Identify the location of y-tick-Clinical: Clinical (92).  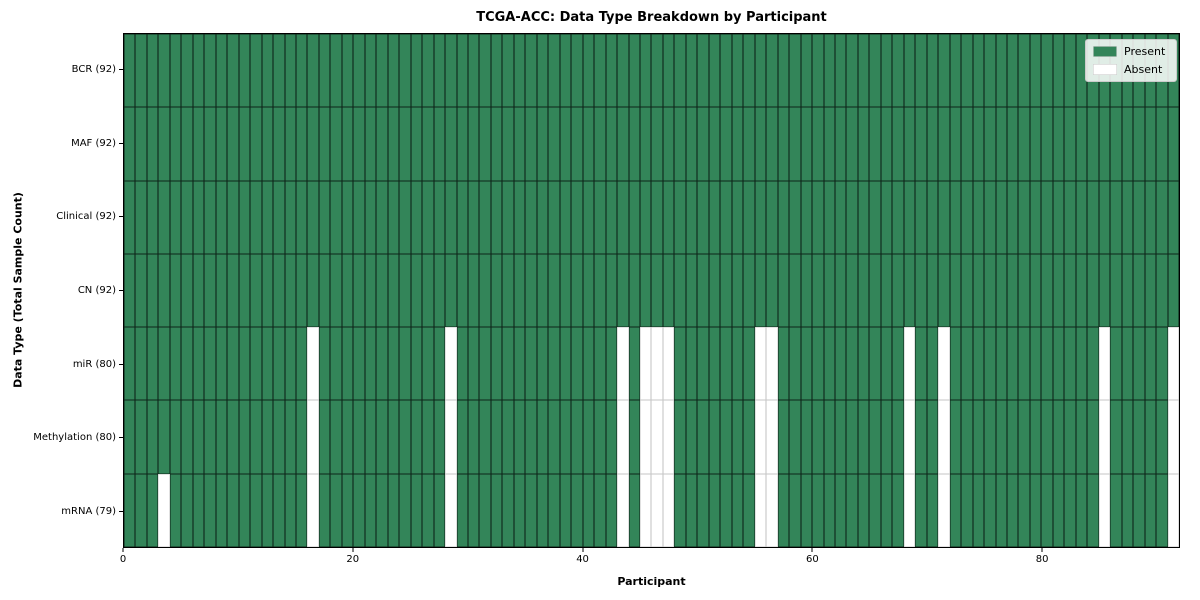
(61, 217).